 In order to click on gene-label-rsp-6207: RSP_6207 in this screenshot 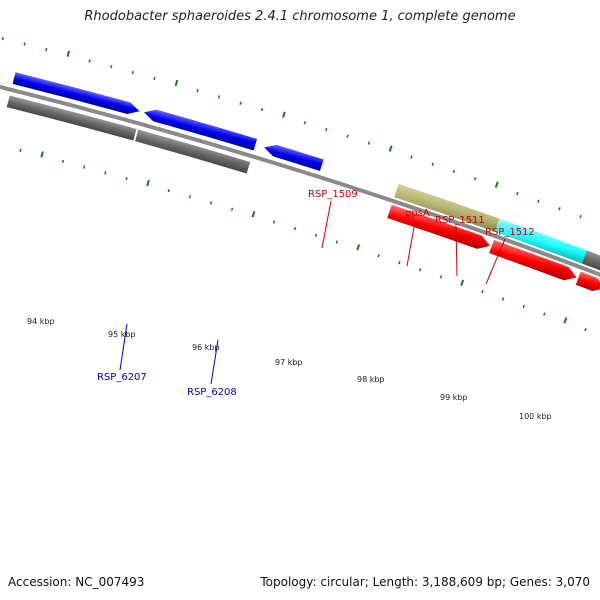, I will do `click(122, 377)`.